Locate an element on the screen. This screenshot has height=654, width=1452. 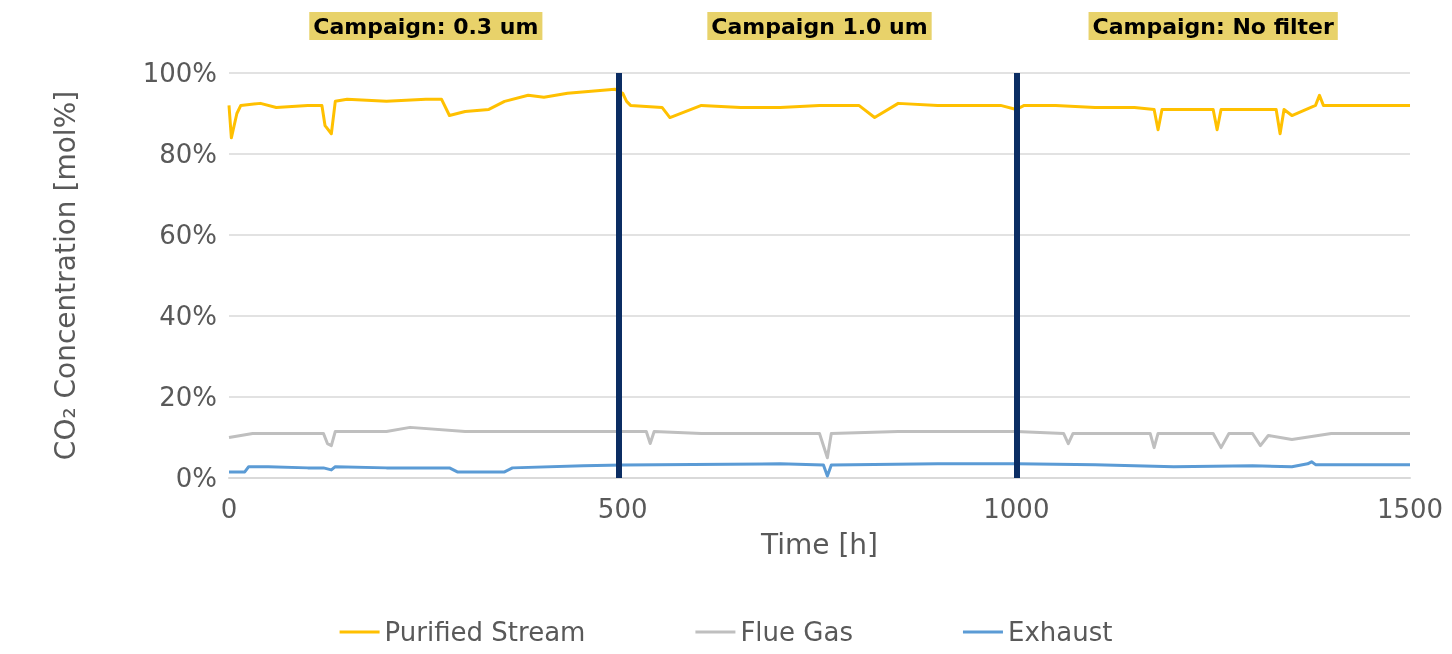
y-tick-label: 0% is located at coordinates (196, 478).